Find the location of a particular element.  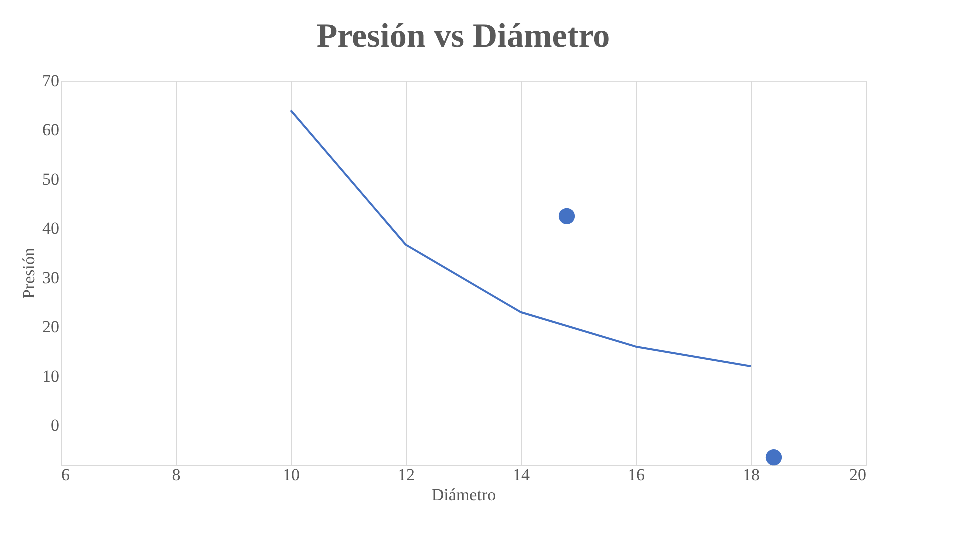

y-tick-label: 20 is located at coordinates (51, 327).